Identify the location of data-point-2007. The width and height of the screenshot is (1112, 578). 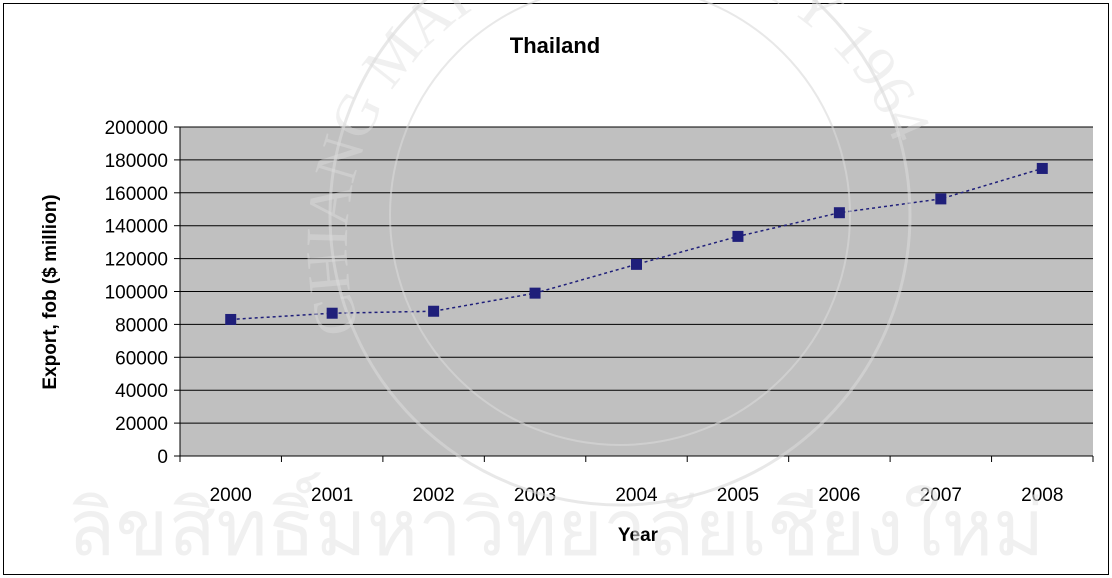
(941, 199).